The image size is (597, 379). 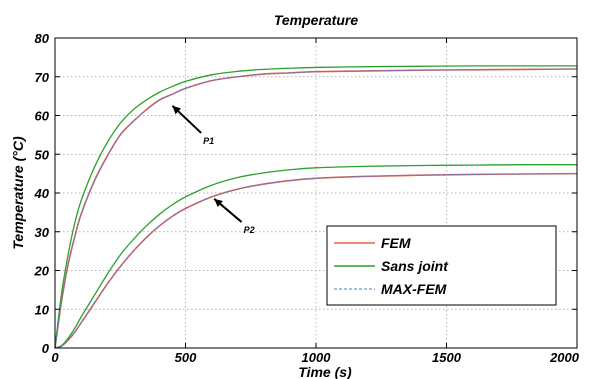 I want to click on x-tick-label: 2000, so click(x=564, y=357).